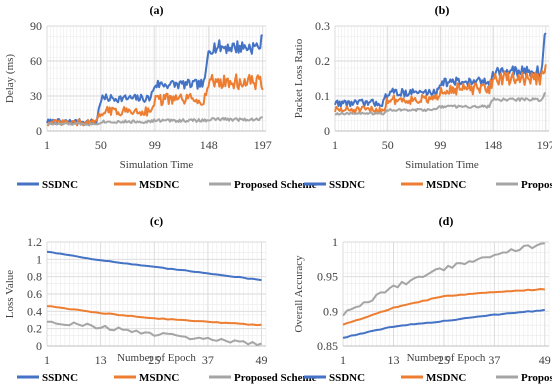 The image size is (552, 390). Describe the element at coordinates (10, 79) in the screenshot. I see `y-axis-label: Delay (ms)` at that location.